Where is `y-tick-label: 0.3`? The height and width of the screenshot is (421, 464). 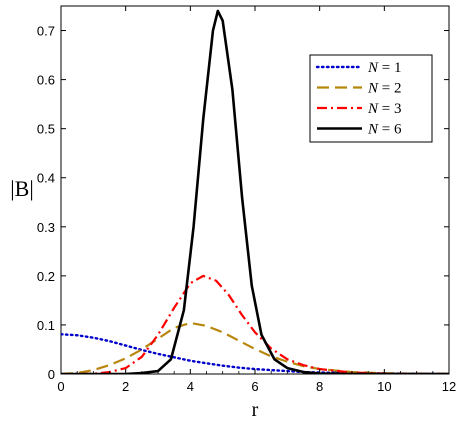
y-tick-label: 0.3 is located at coordinates (46, 227).